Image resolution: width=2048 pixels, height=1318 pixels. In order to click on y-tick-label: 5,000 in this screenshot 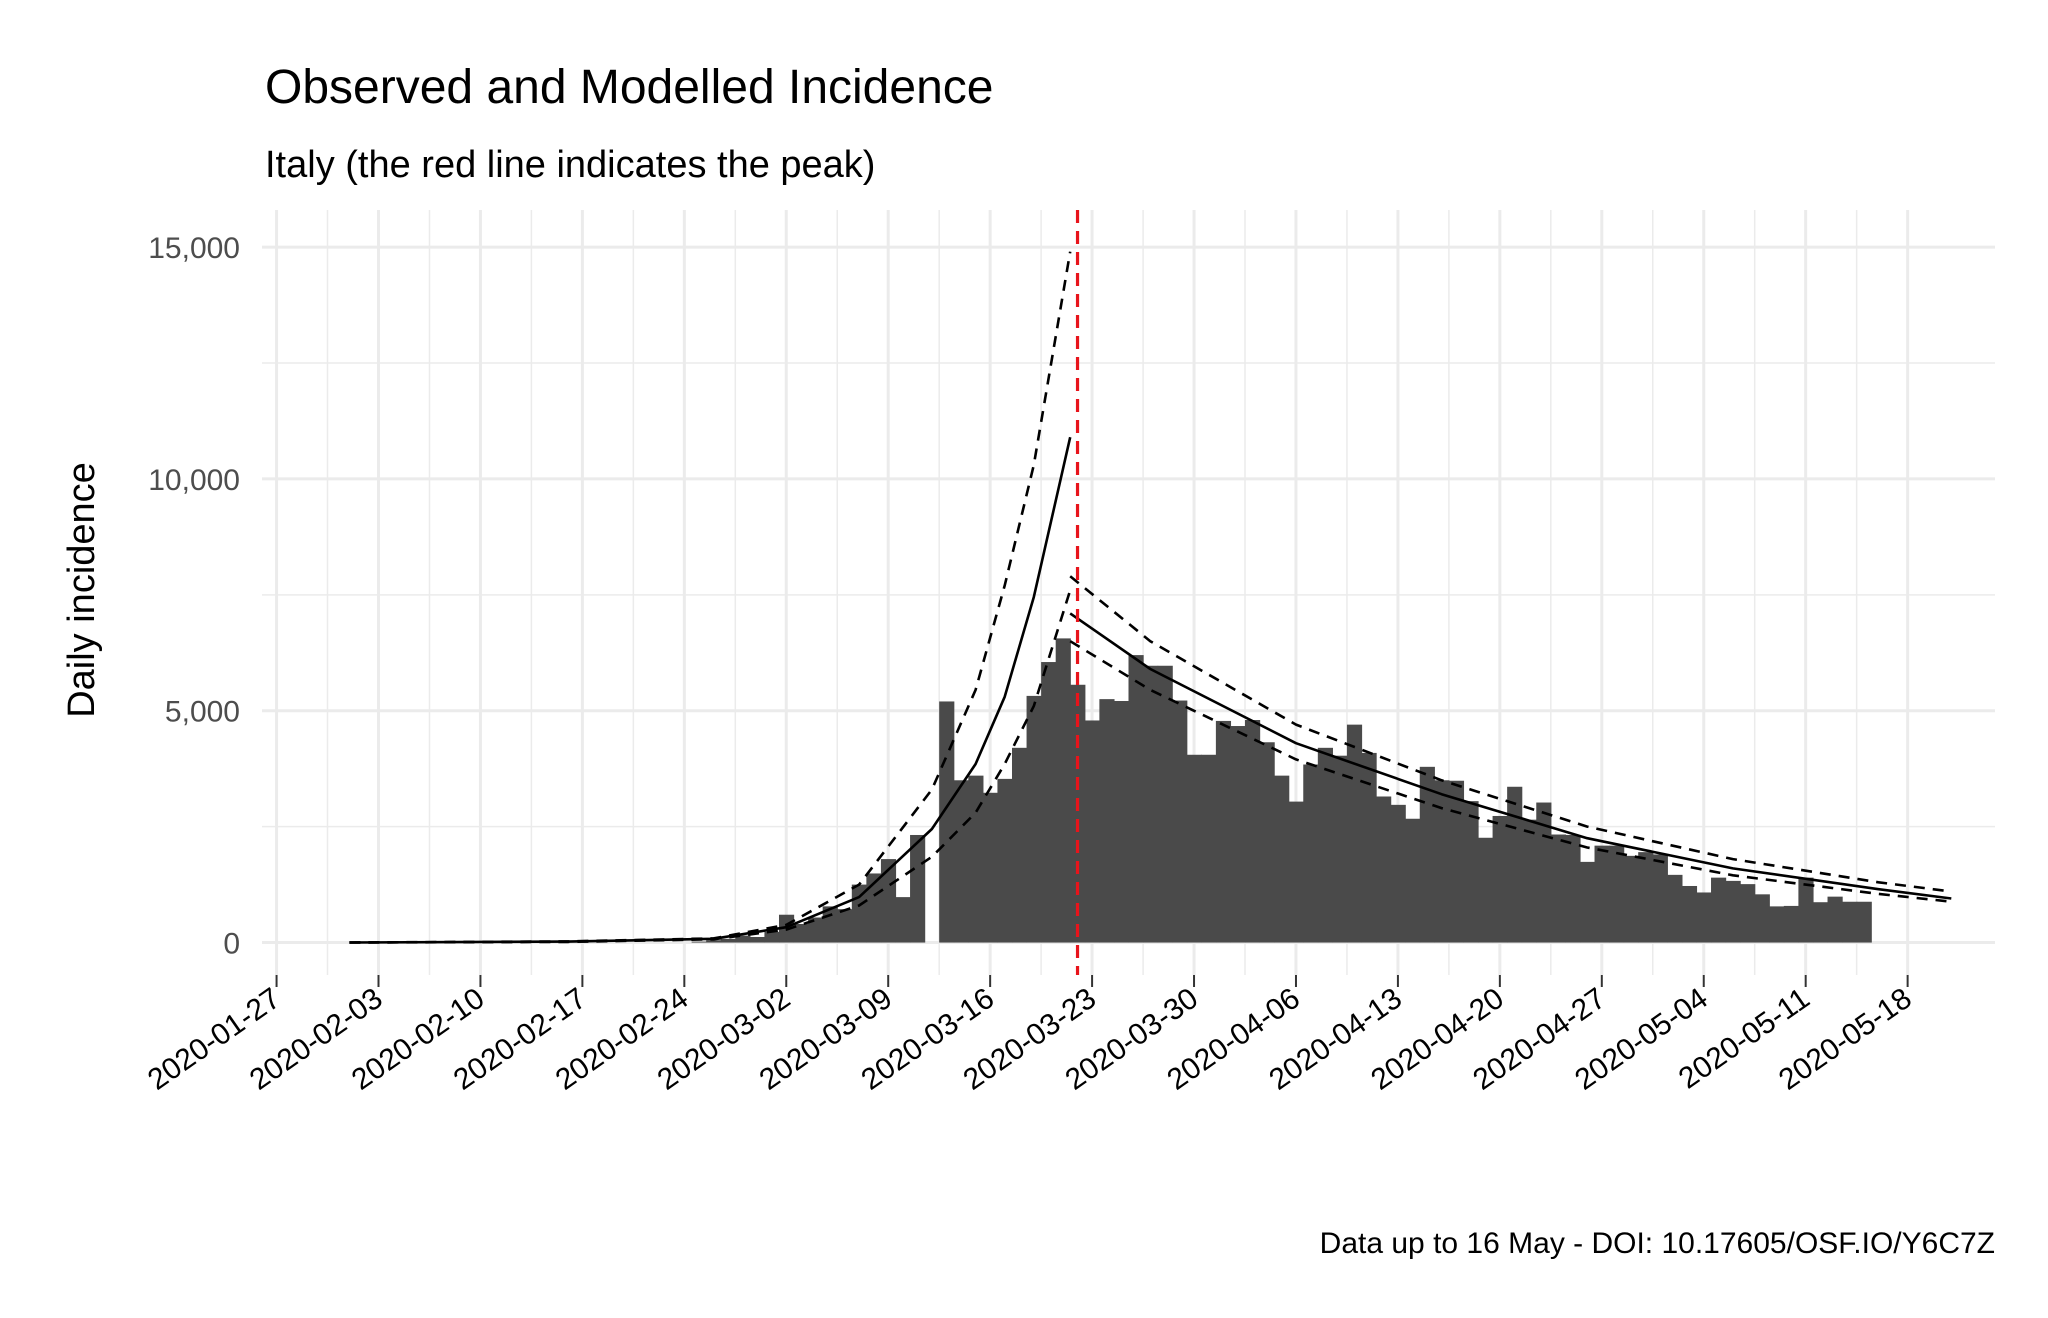, I will do `click(202, 712)`.